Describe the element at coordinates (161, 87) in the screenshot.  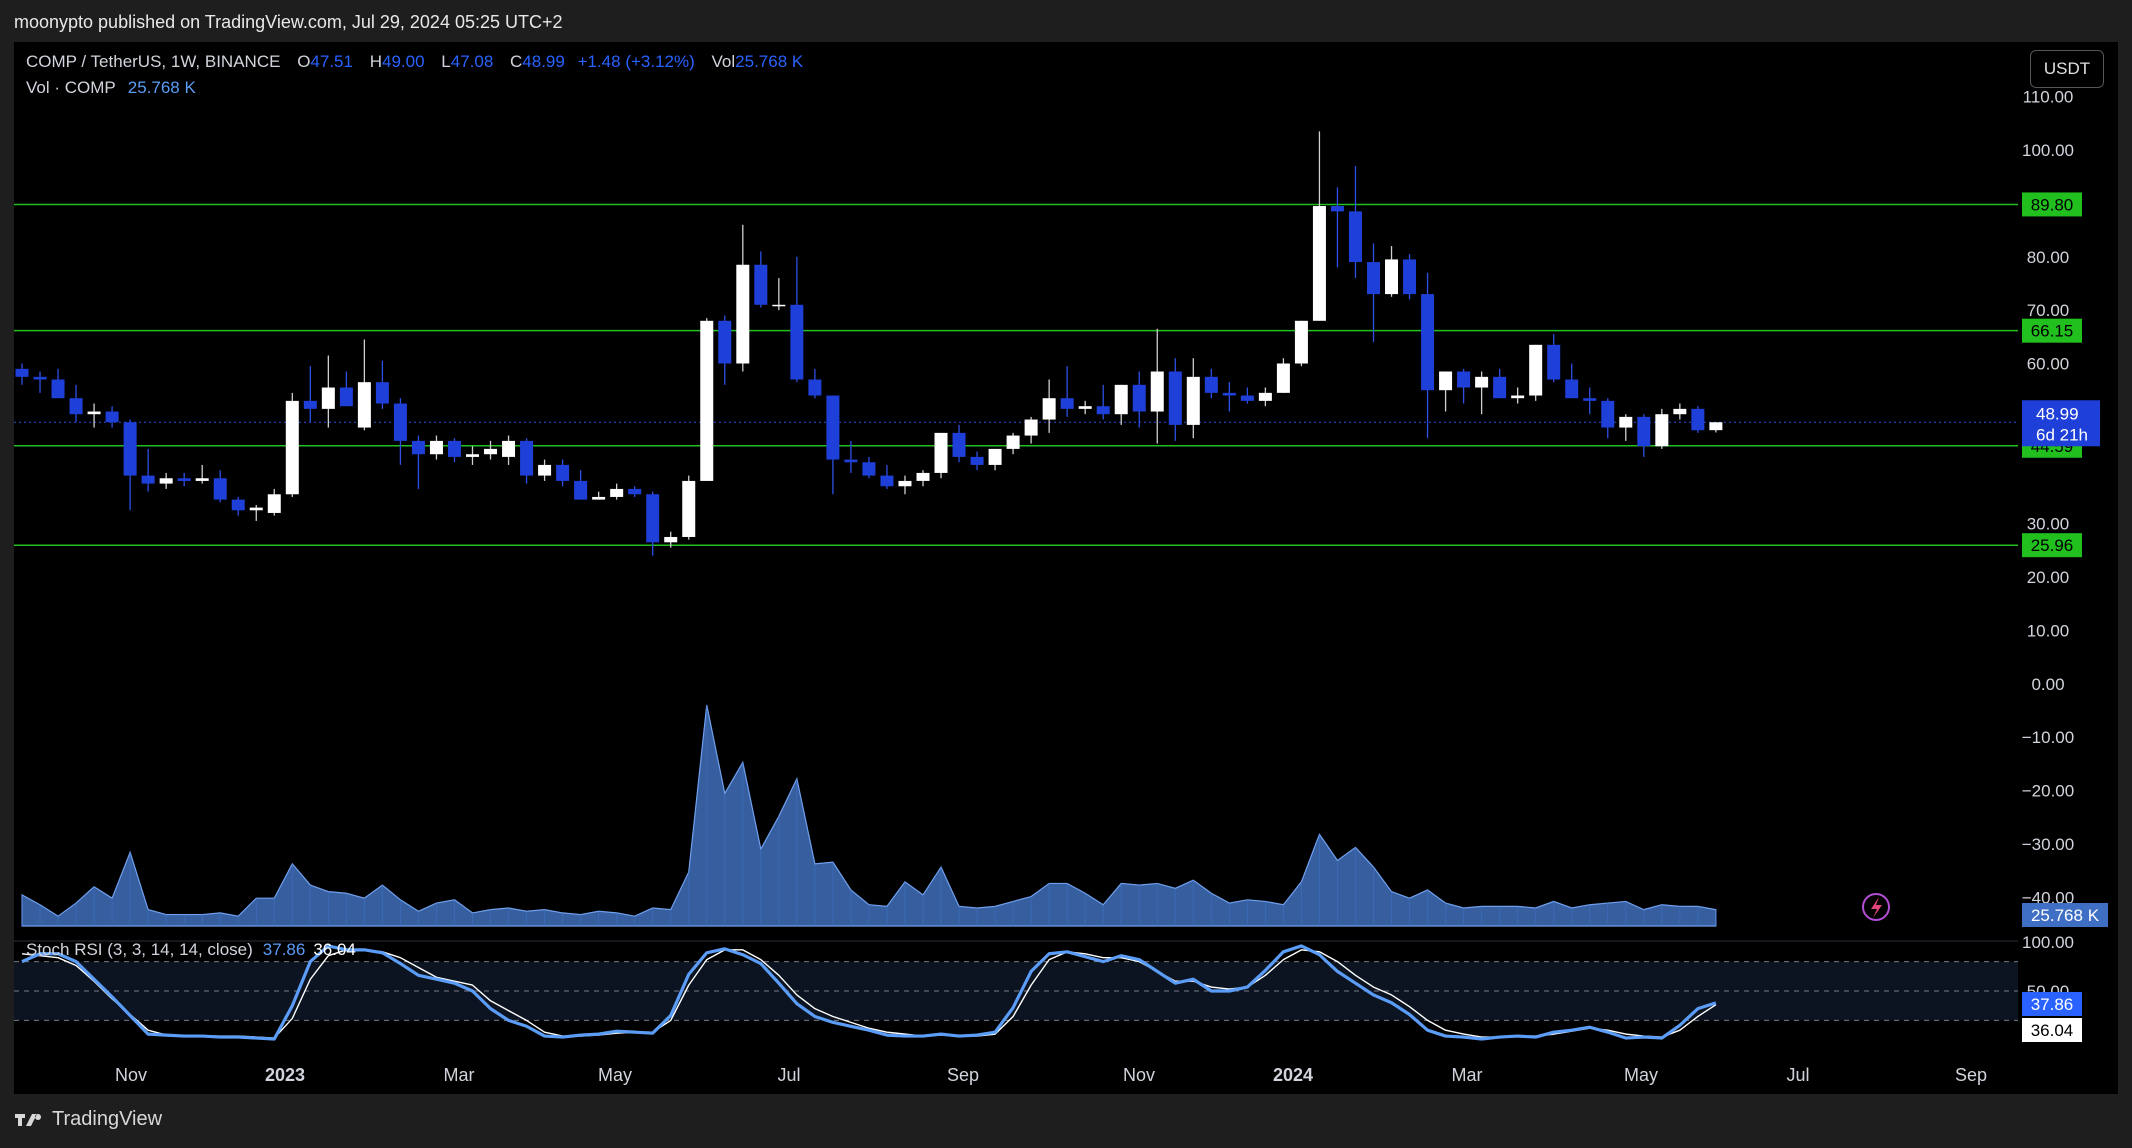
I see `volume-series-value: 25.768 K` at that location.